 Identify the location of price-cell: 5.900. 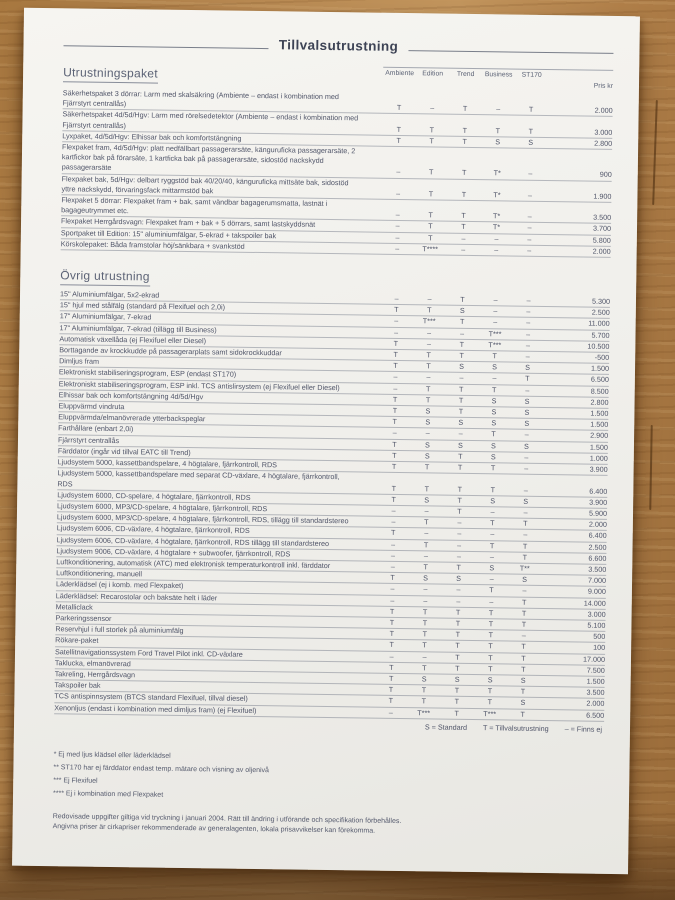
(598, 513).